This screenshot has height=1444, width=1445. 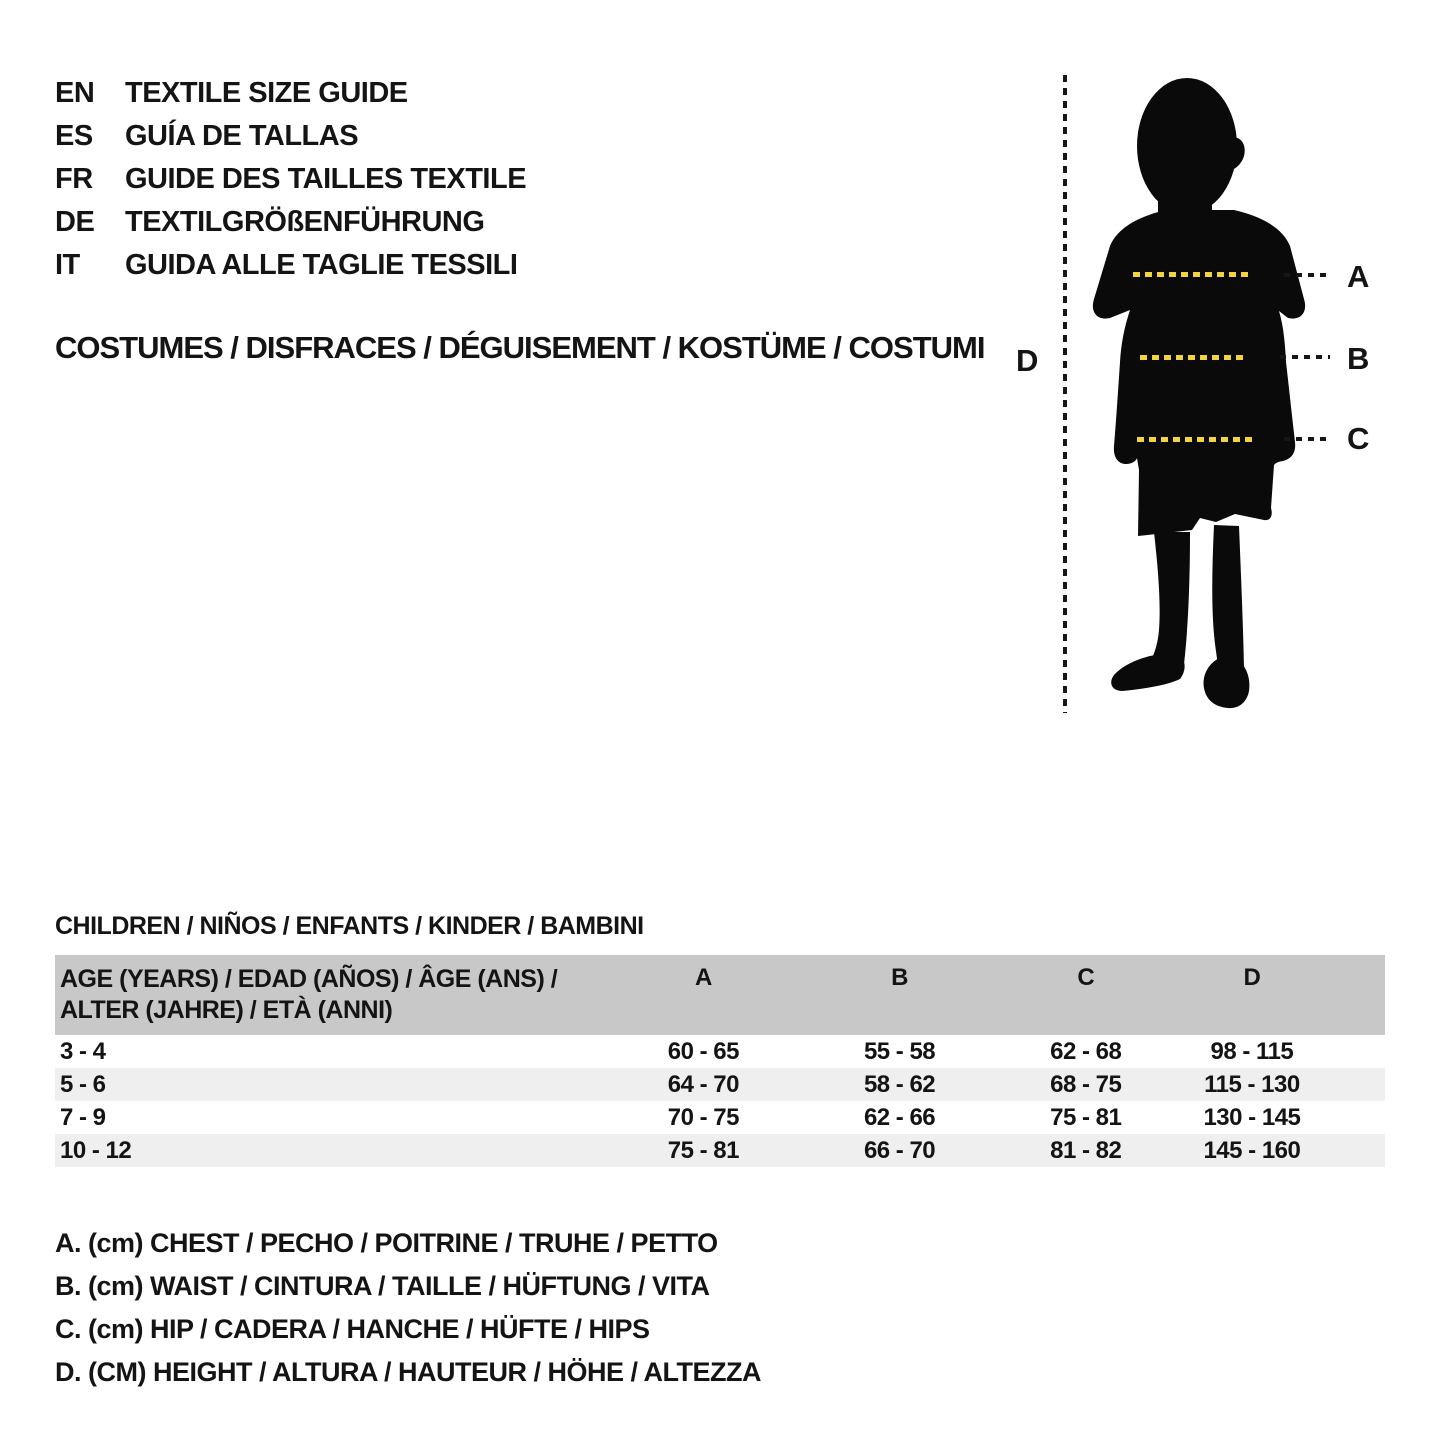 I want to click on language-guide-title: TEXTILGRÖßENFÜHRUNG, so click(x=305, y=222).